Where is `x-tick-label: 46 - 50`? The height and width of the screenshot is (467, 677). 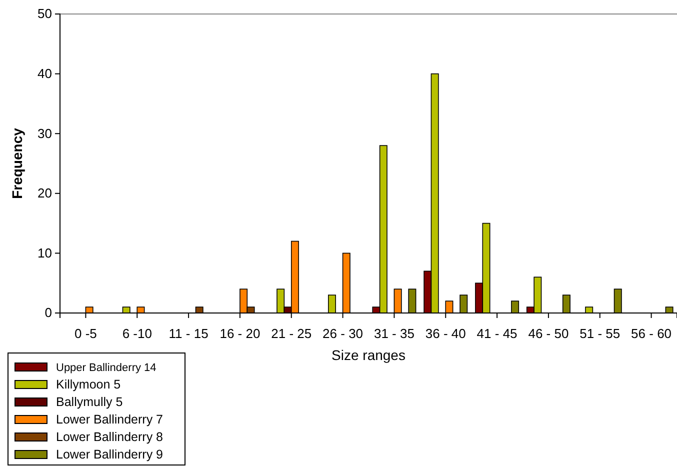 x-tick-label: 46 - 50 is located at coordinates (548, 333).